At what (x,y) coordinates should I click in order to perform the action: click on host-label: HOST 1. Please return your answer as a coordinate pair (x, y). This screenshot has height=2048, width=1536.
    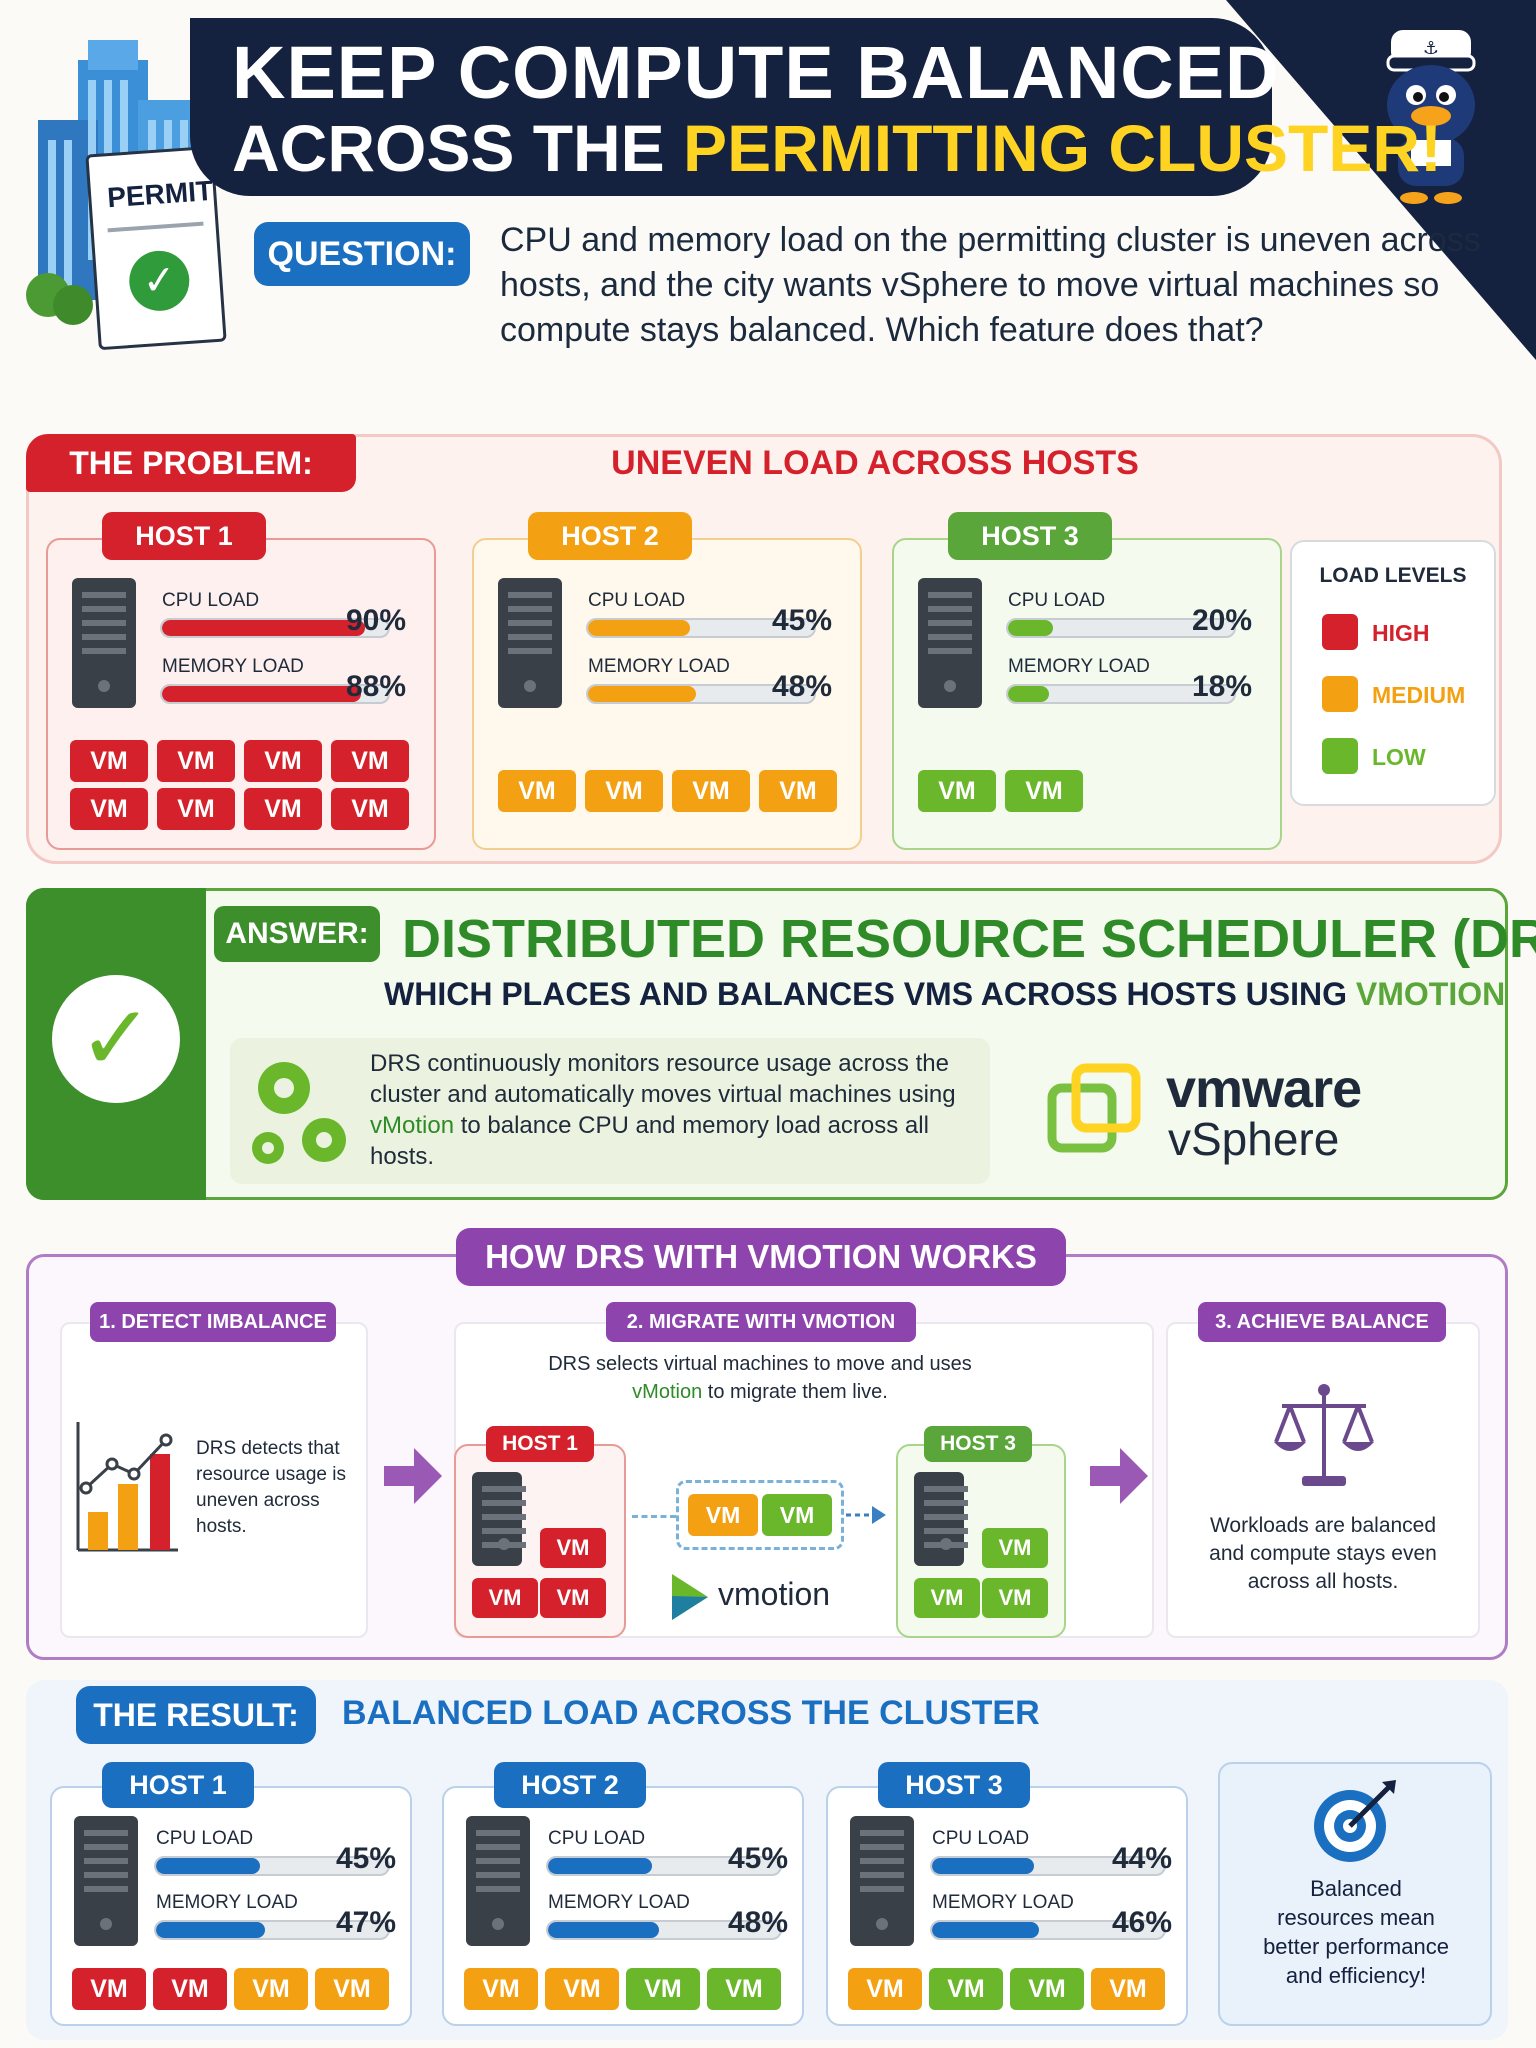
    Looking at the image, I should click on (178, 1785).